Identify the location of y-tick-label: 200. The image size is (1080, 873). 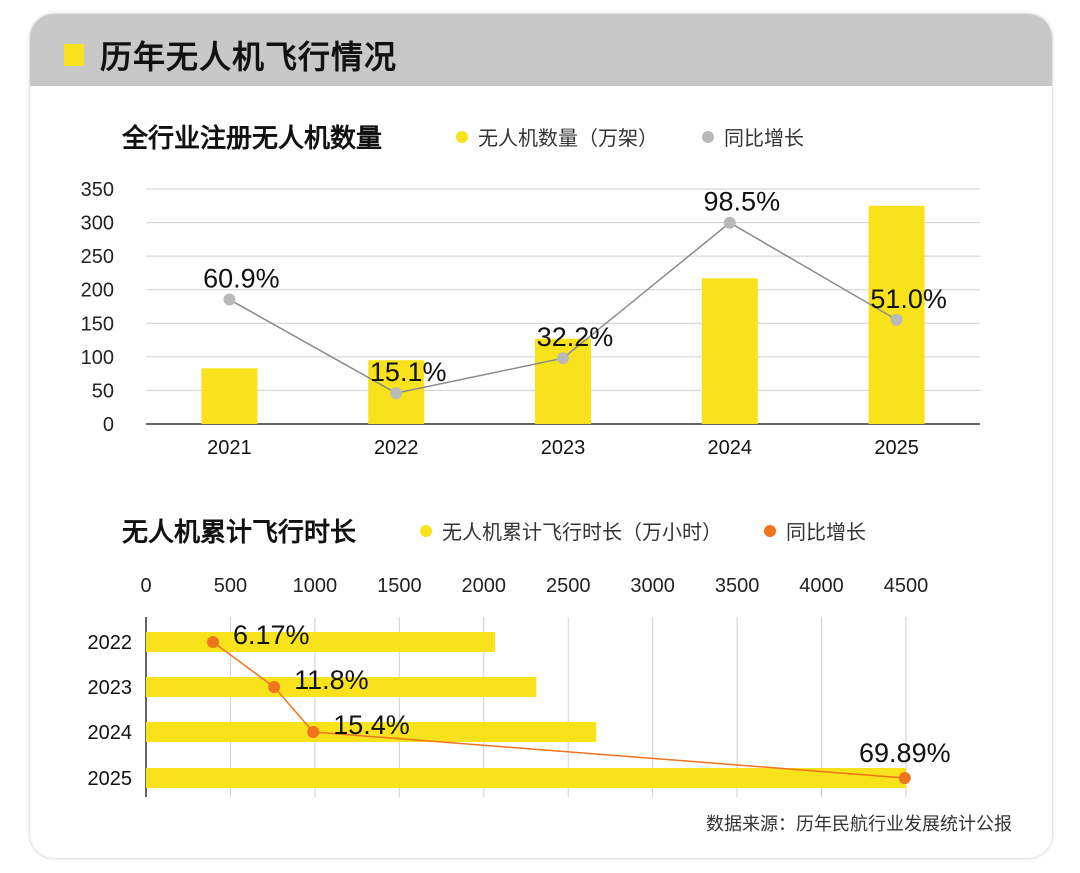
(97, 291).